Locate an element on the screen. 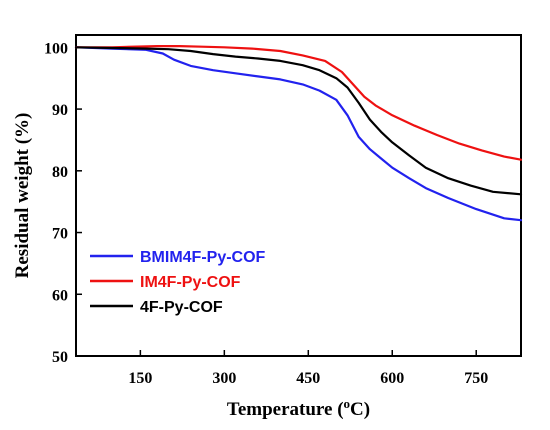 The height and width of the screenshot is (430, 550). y-tick-label: 100 is located at coordinates (56, 48).